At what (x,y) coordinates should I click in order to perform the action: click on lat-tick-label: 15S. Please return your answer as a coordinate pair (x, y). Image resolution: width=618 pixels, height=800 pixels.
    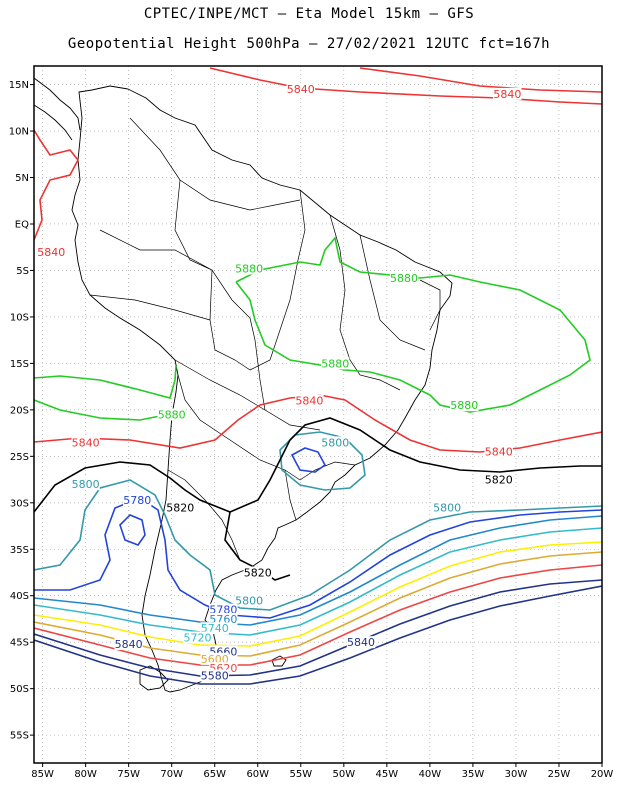
    Looking at the image, I should click on (19, 364).